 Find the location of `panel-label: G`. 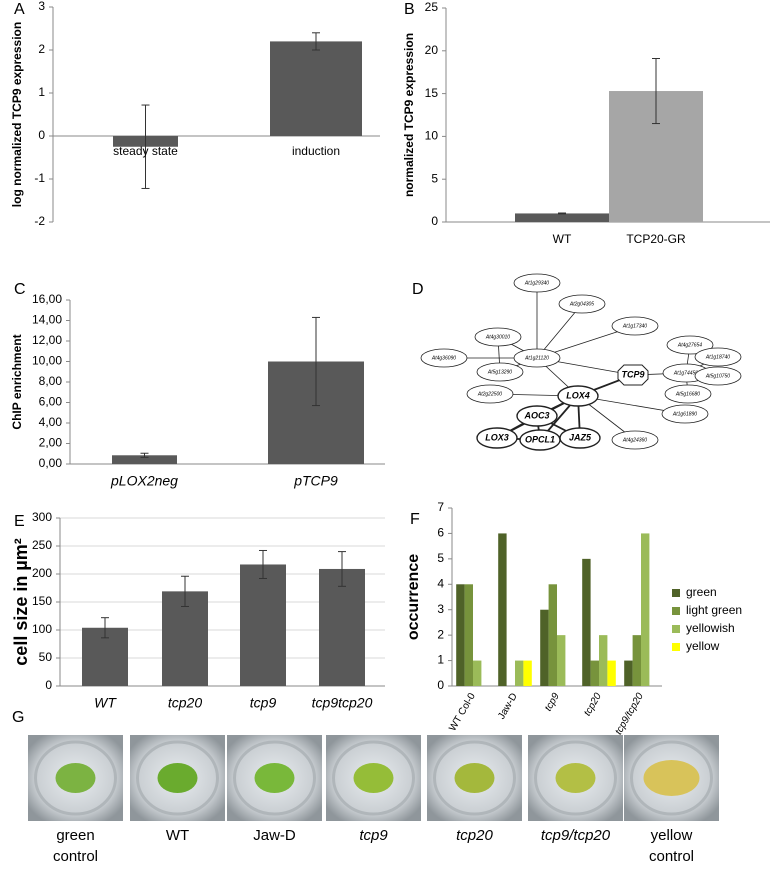

panel-label: G is located at coordinates (18, 717).